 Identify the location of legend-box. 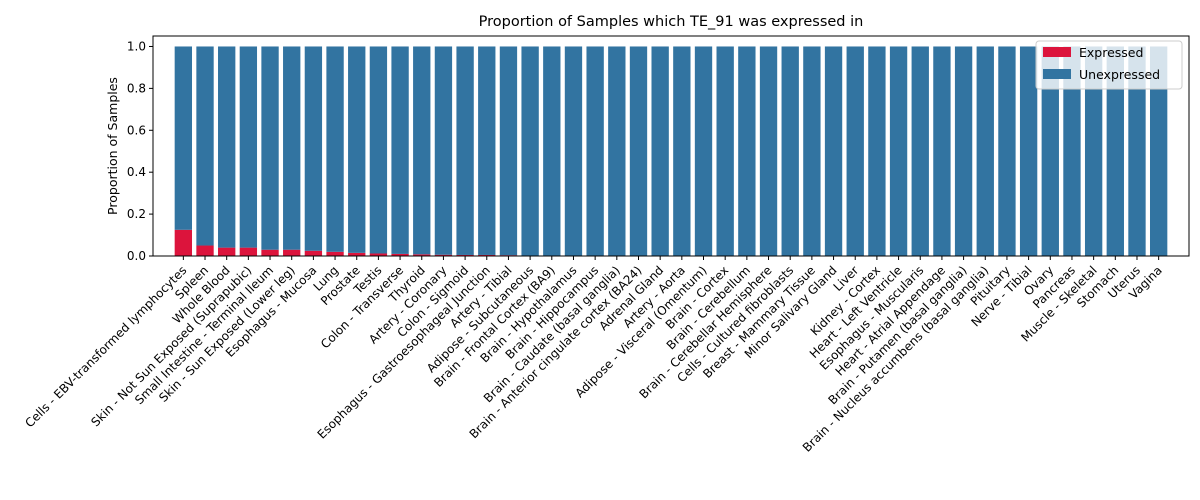
(1109, 65).